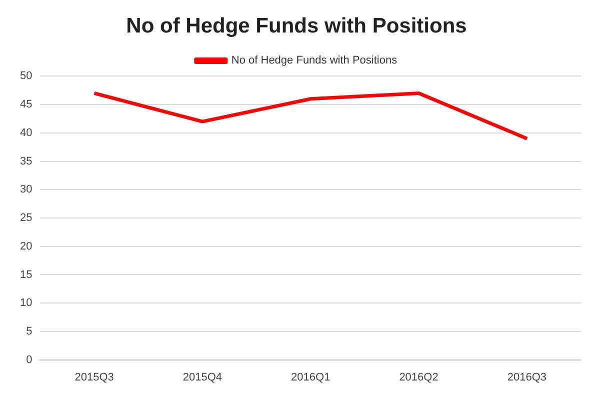 The width and height of the screenshot is (601, 395). What do you see at coordinates (26, 104) in the screenshot?
I see `y-tick-label: 45` at bounding box center [26, 104].